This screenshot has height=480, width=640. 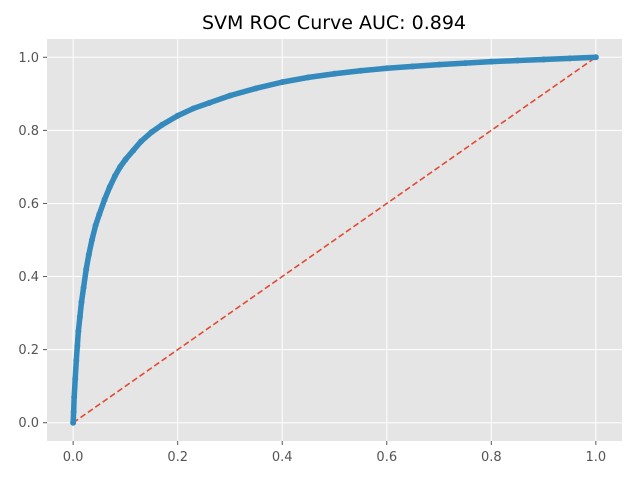 What do you see at coordinates (28, 58) in the screenshot?
I see `y-tick-label: 1.0` at bounding box center [28, 58].